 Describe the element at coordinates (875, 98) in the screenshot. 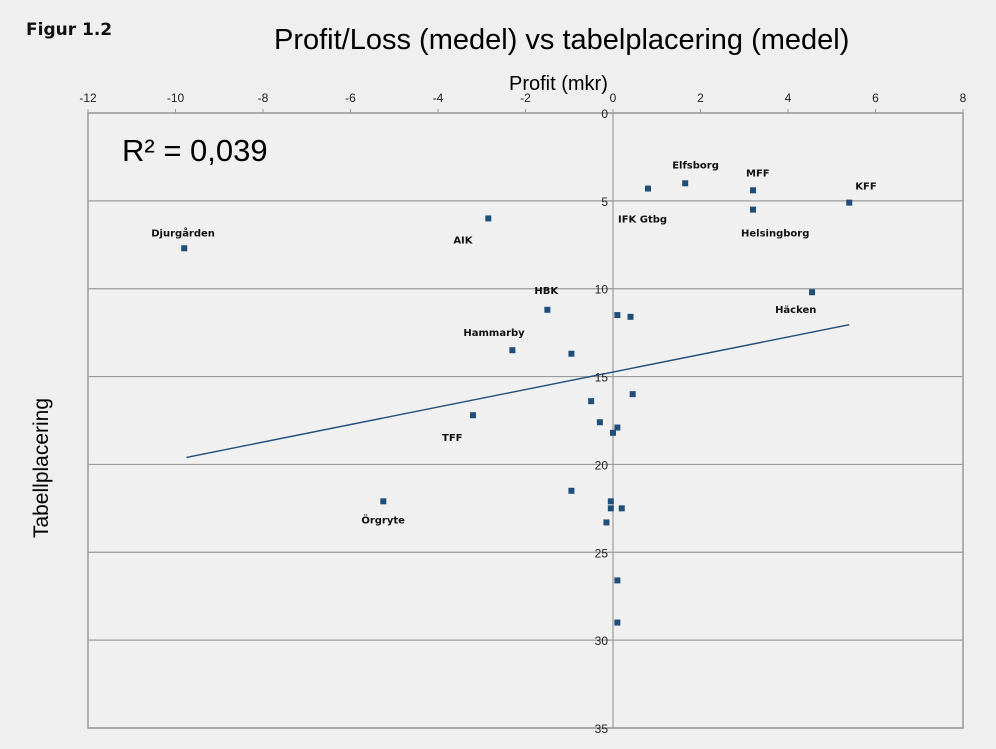

I see `x-tick-label: 6` at that location.